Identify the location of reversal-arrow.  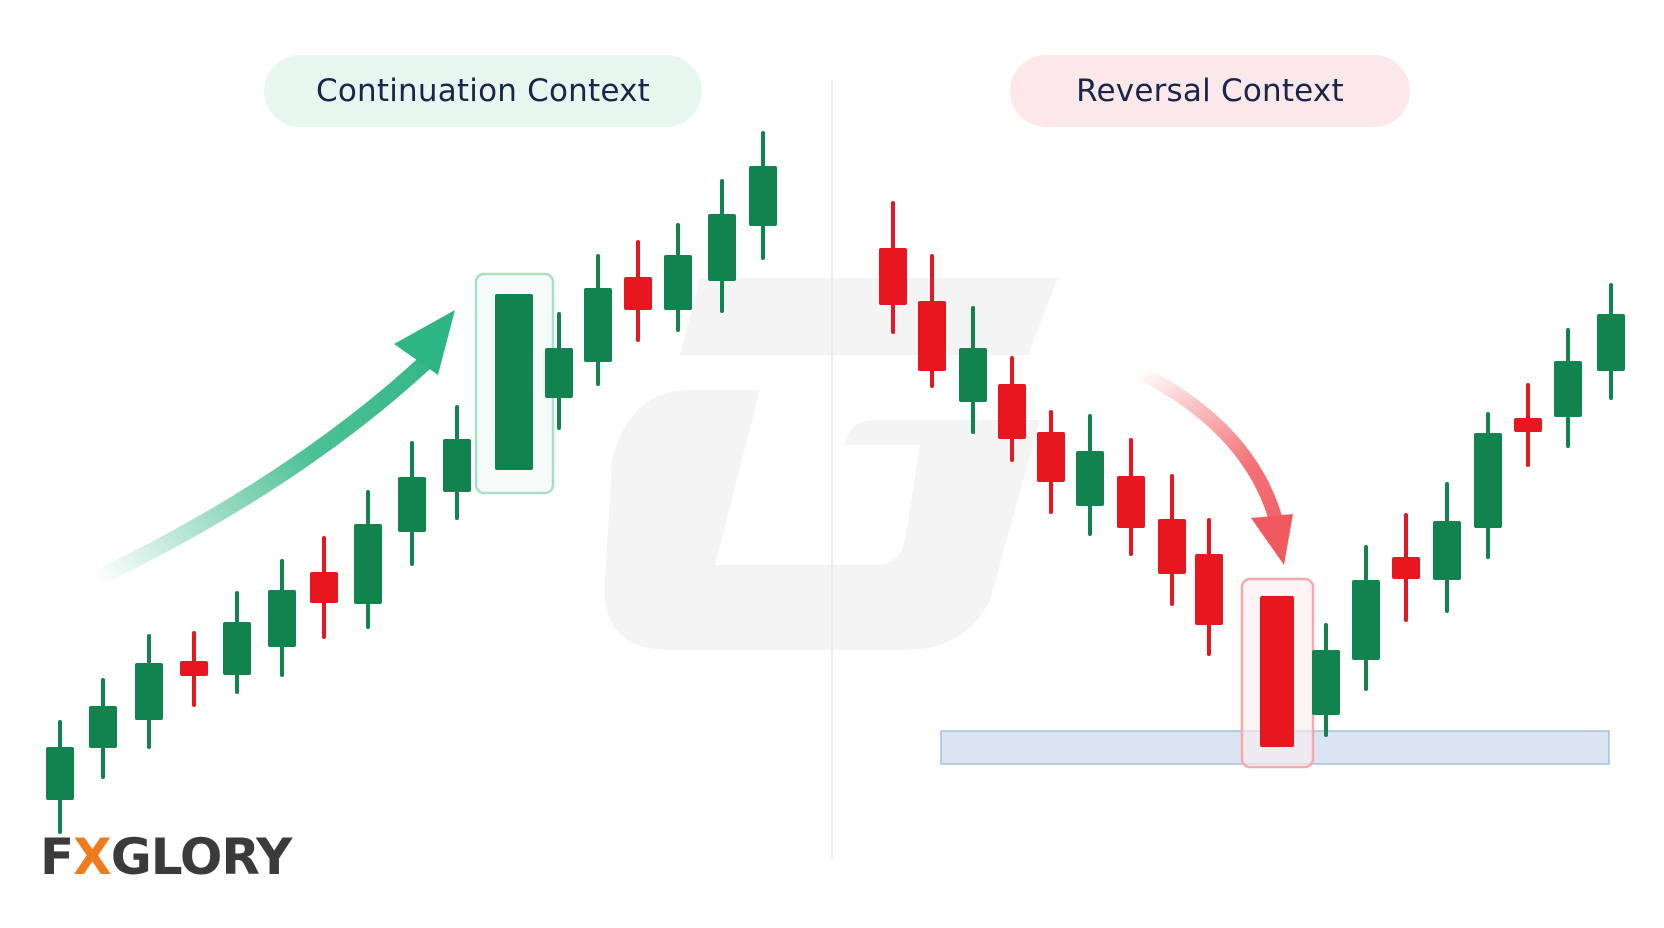
(1215, 466).